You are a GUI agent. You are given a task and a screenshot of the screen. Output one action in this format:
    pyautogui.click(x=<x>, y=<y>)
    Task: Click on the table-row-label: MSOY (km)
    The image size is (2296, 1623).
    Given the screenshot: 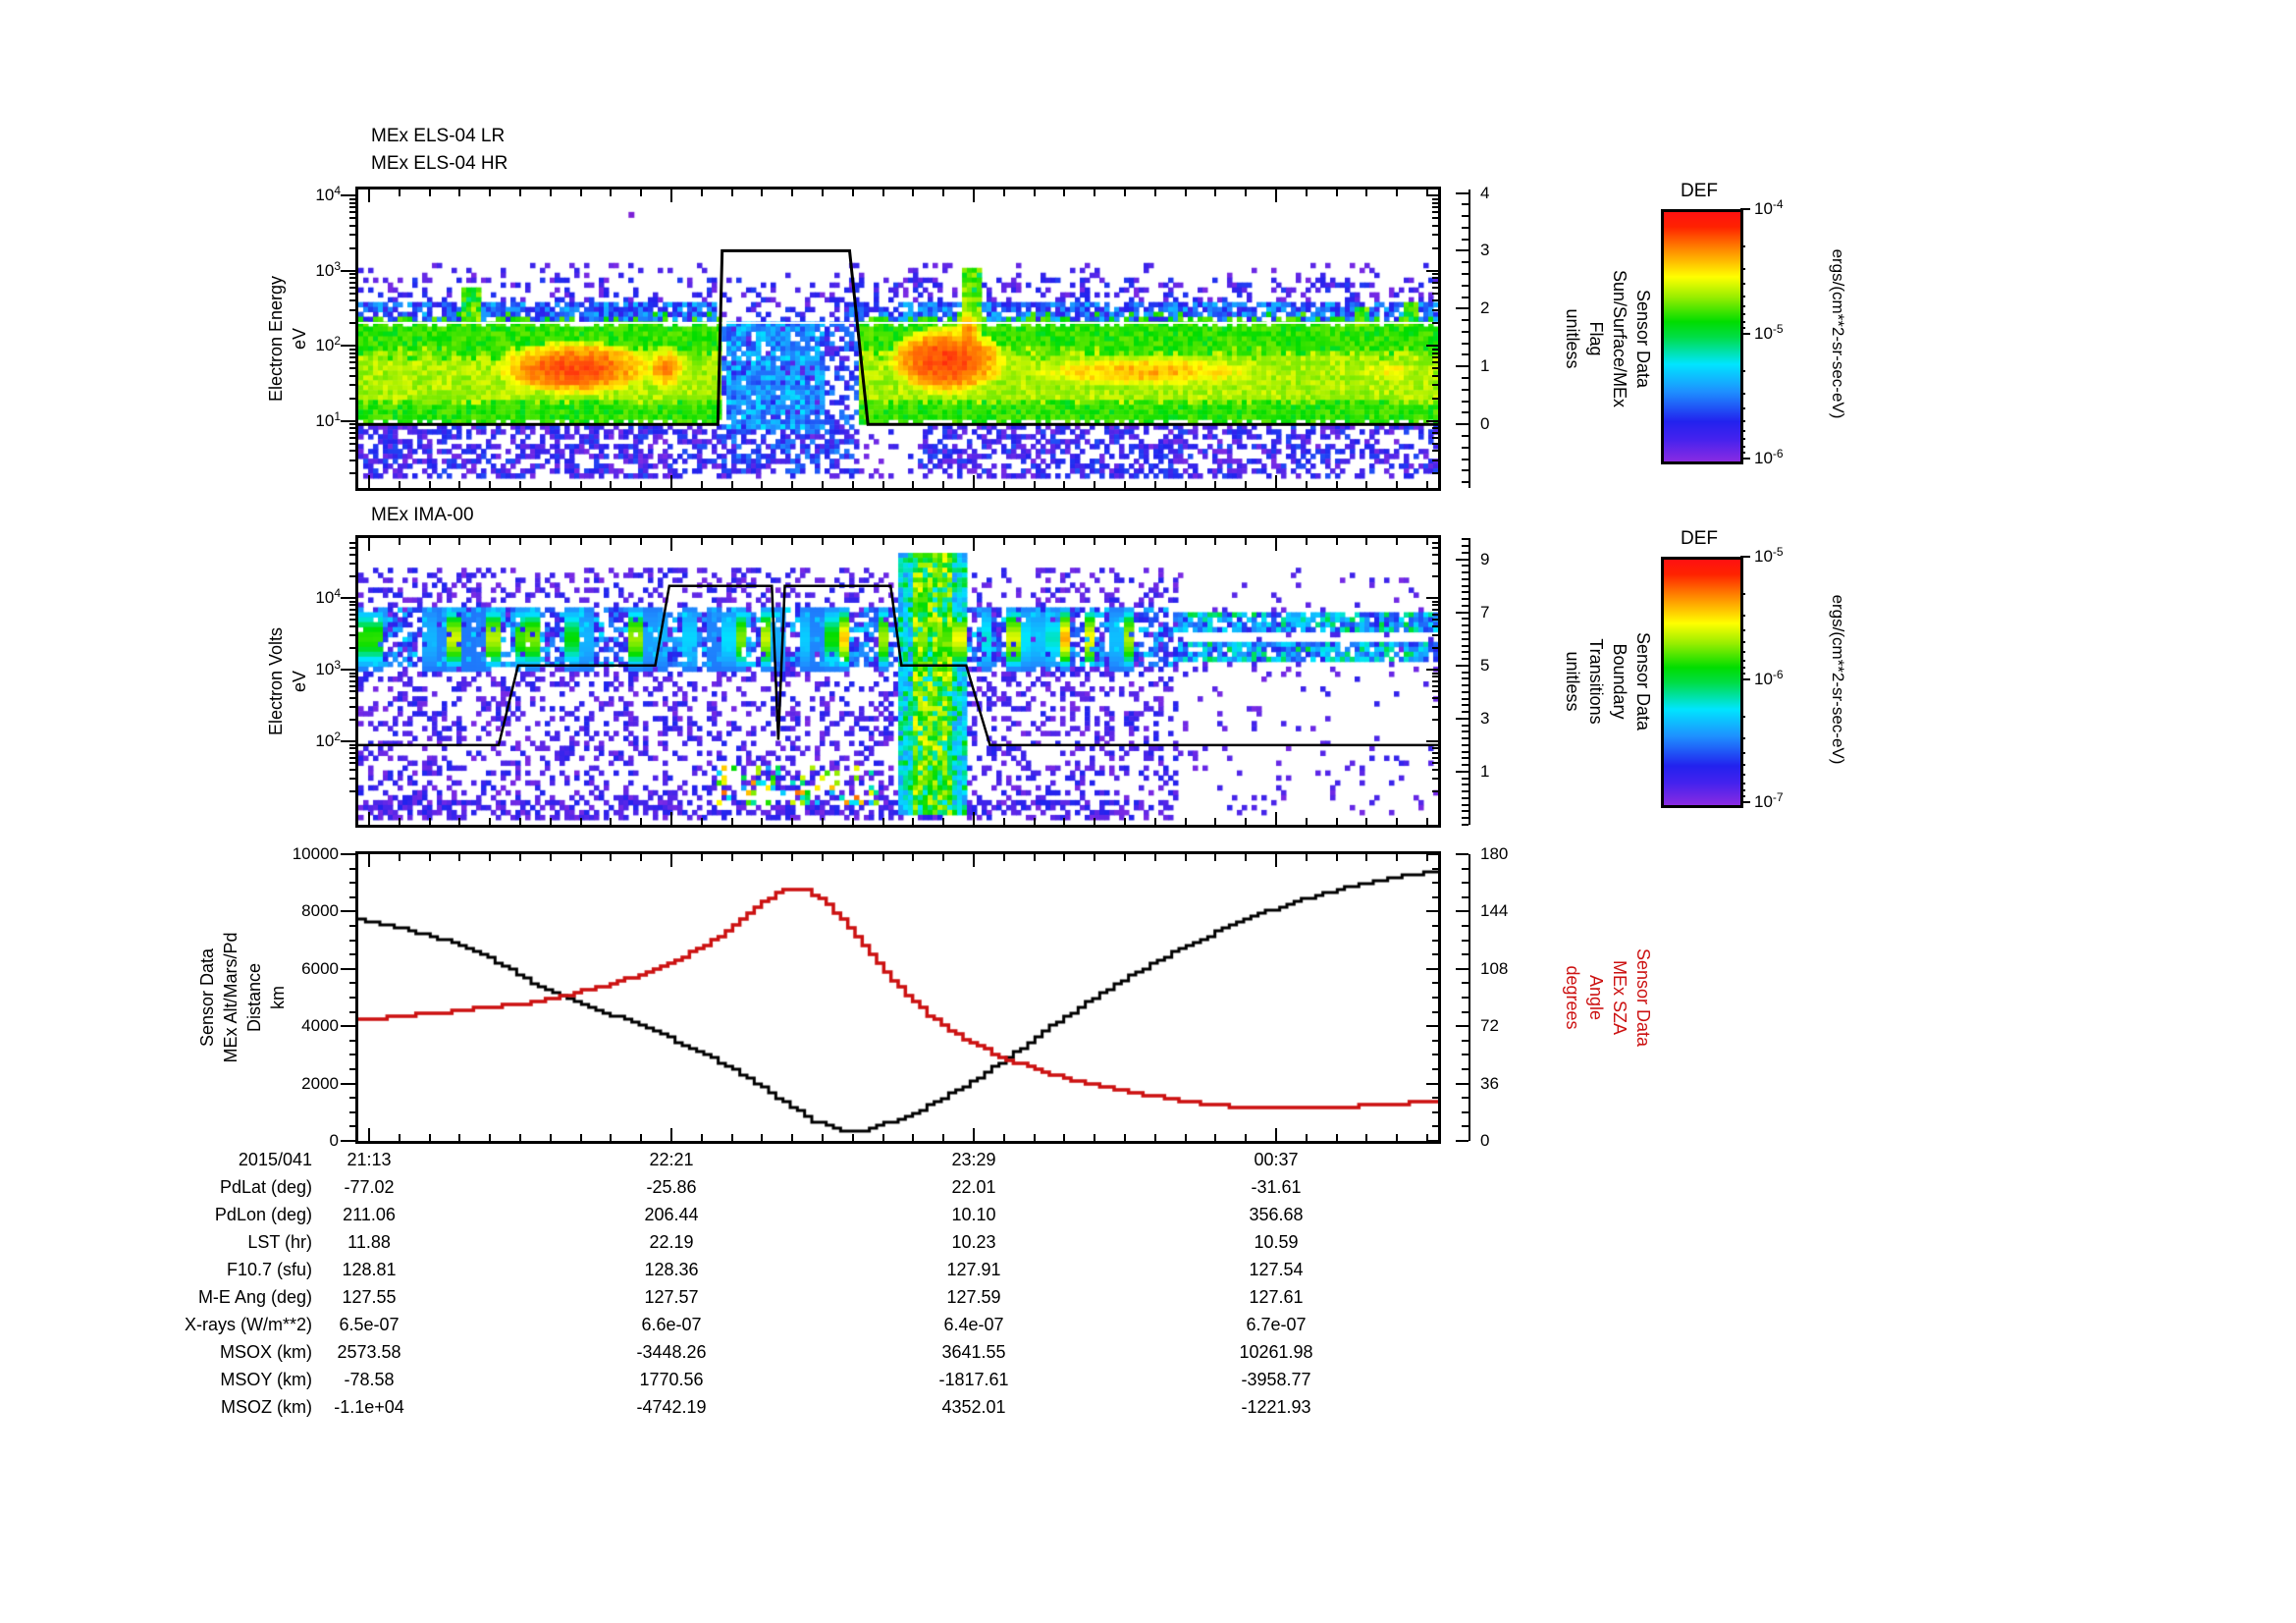 What is the action you would take?
    pyautogui.click(x=266, y=1380)
    